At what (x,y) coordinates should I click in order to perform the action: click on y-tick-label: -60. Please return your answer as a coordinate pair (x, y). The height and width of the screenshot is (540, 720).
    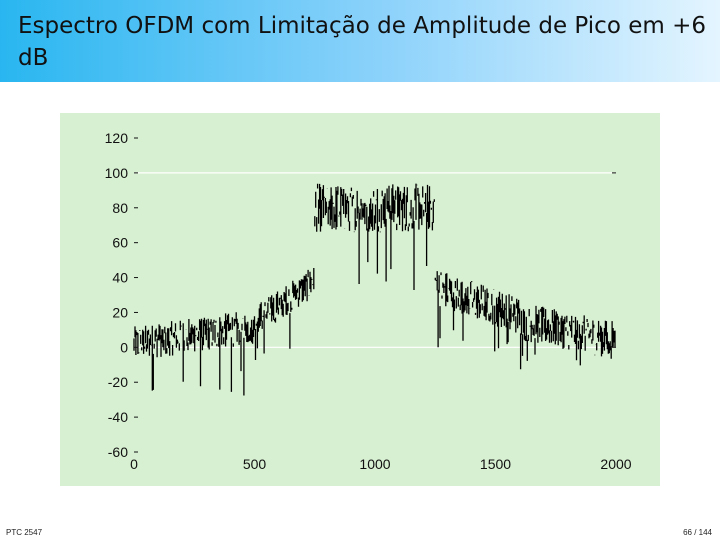
    Looking at the image, I should click on (118, 452).